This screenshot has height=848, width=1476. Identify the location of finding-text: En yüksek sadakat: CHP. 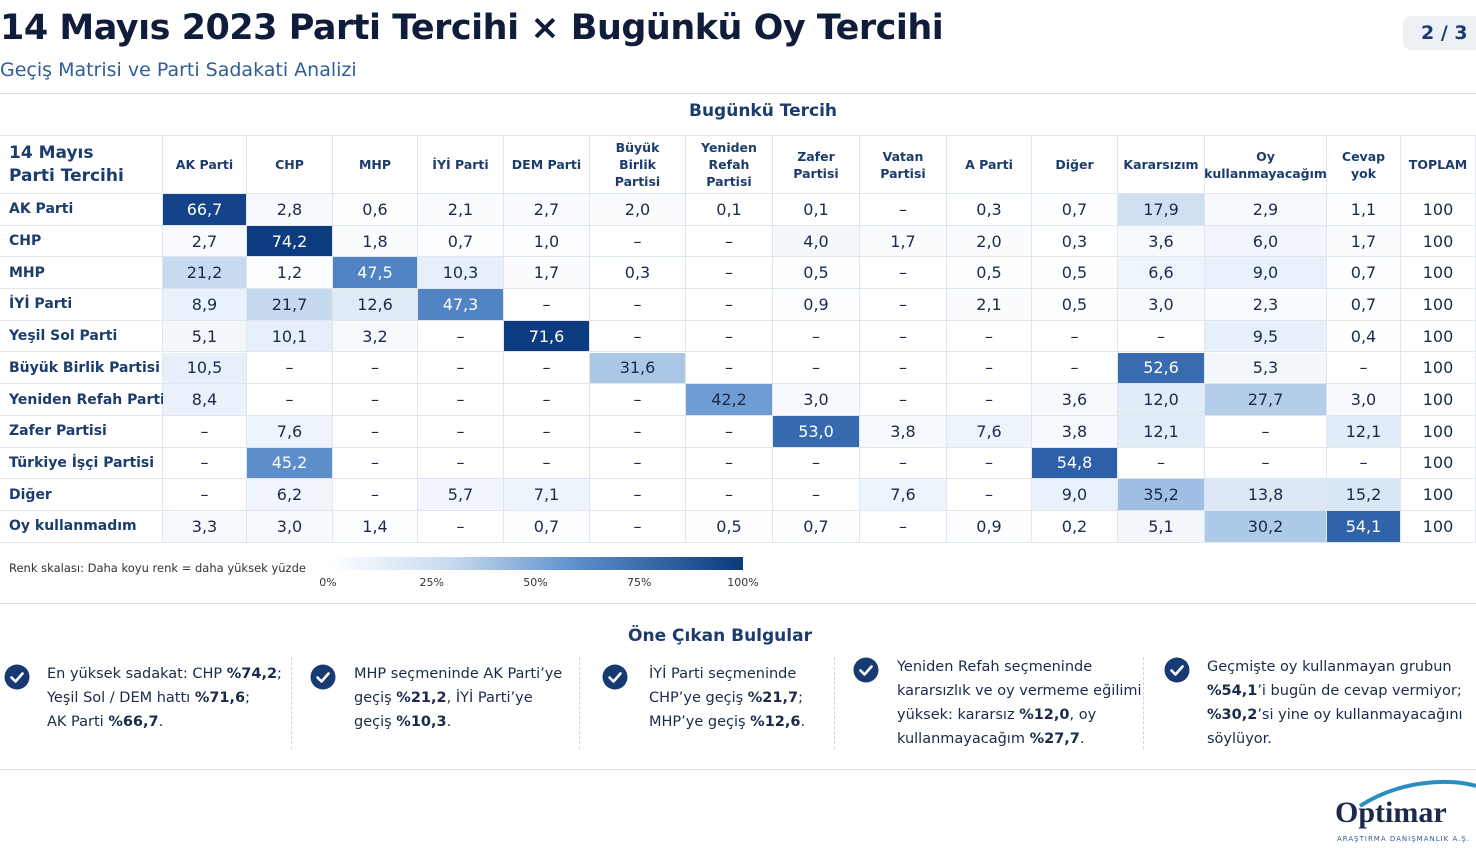
(137, 674).